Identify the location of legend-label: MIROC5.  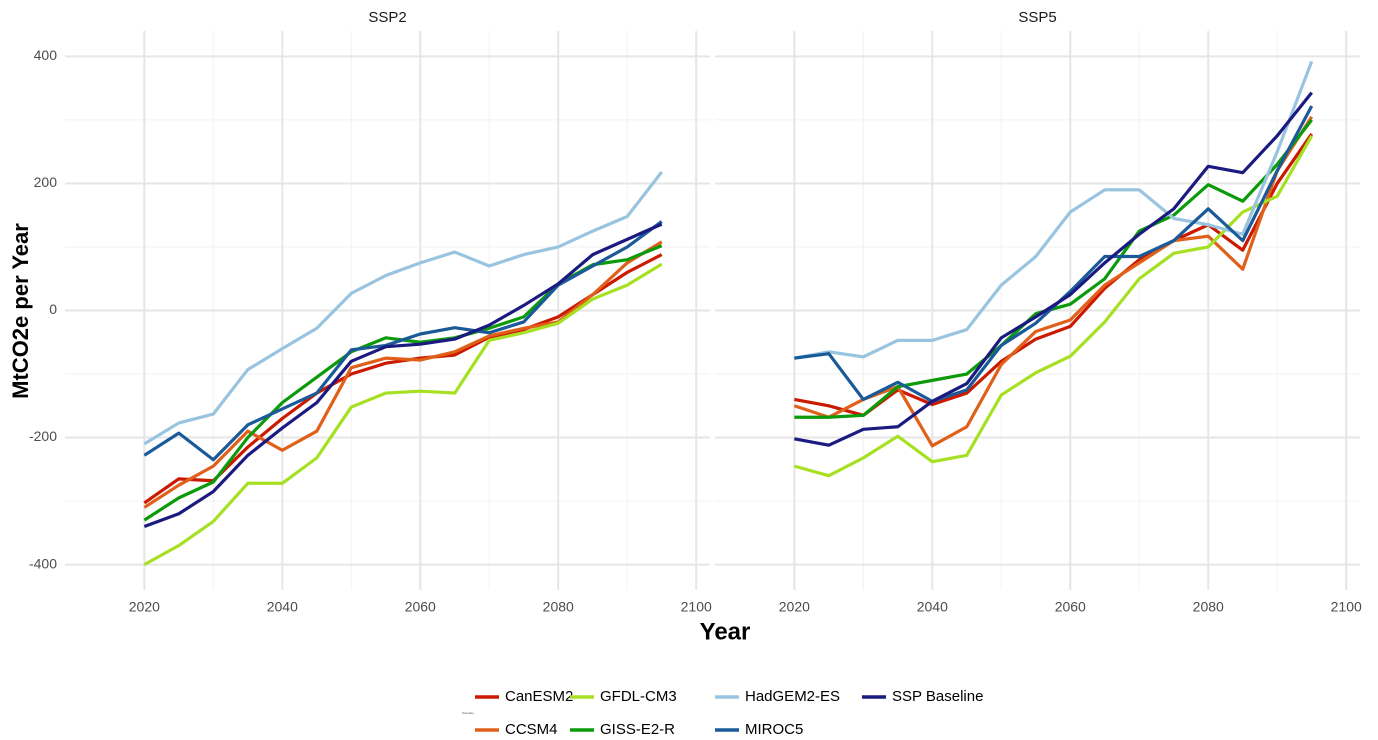
(774, 729).